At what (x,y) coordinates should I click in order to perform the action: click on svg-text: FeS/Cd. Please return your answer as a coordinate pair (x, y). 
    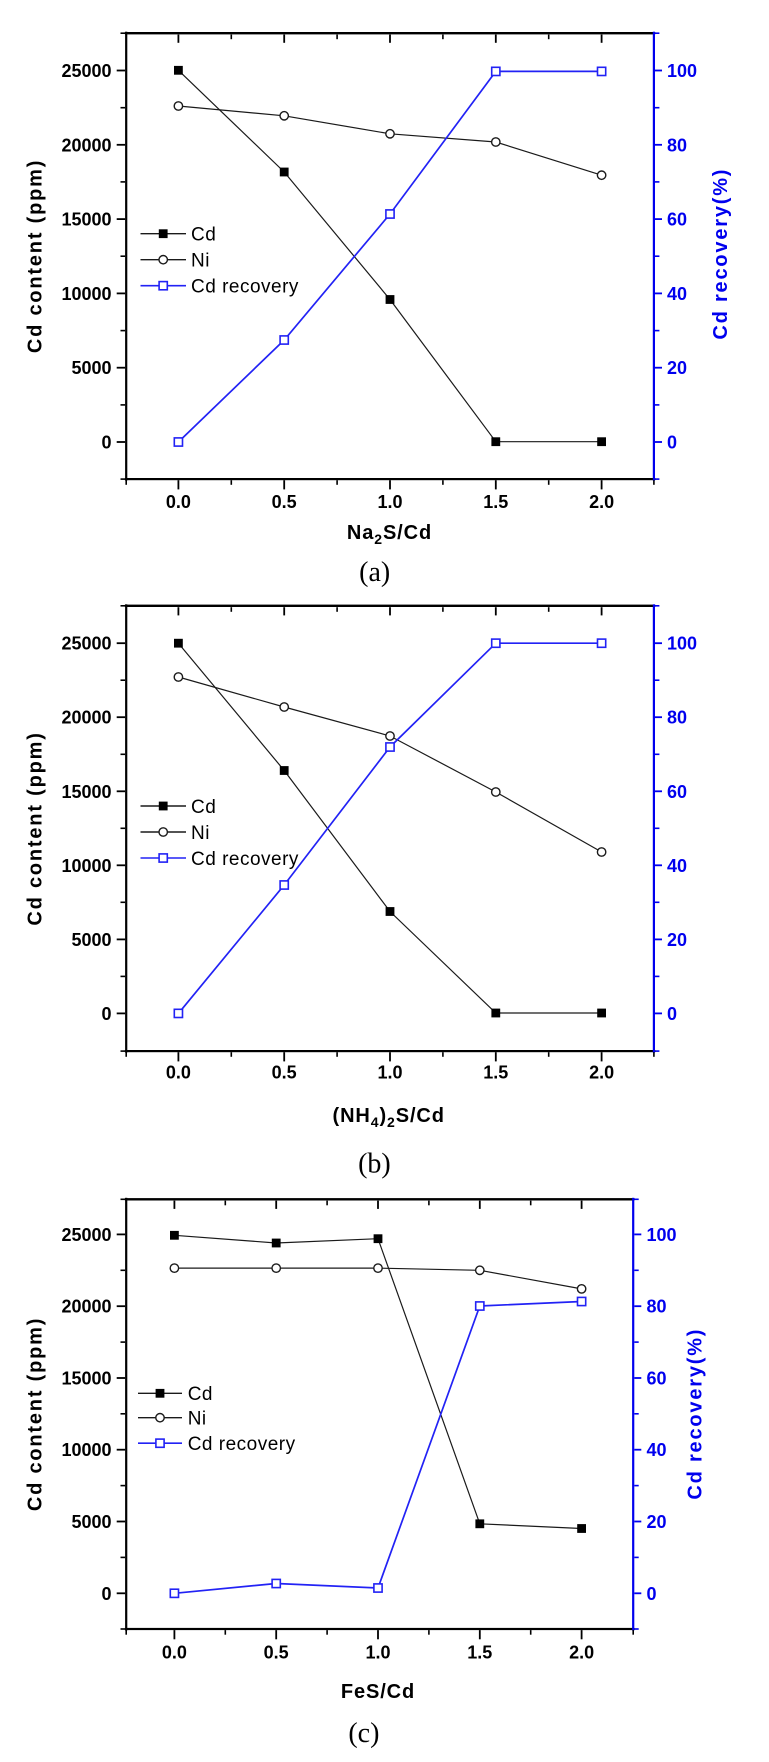
    Looking at the image, I should click on (378, 1692).